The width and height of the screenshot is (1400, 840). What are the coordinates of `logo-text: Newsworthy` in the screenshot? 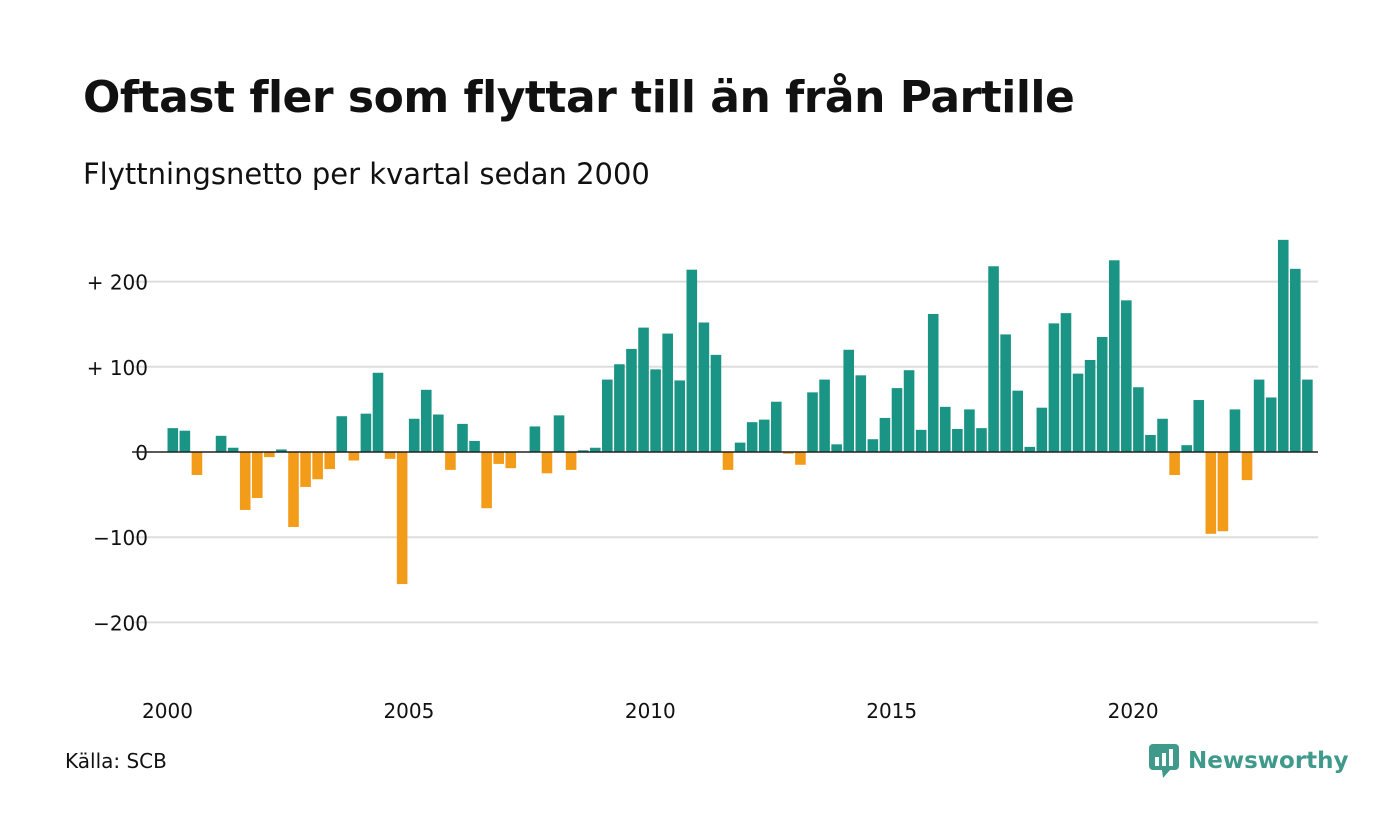 It's located at (1268, 761).